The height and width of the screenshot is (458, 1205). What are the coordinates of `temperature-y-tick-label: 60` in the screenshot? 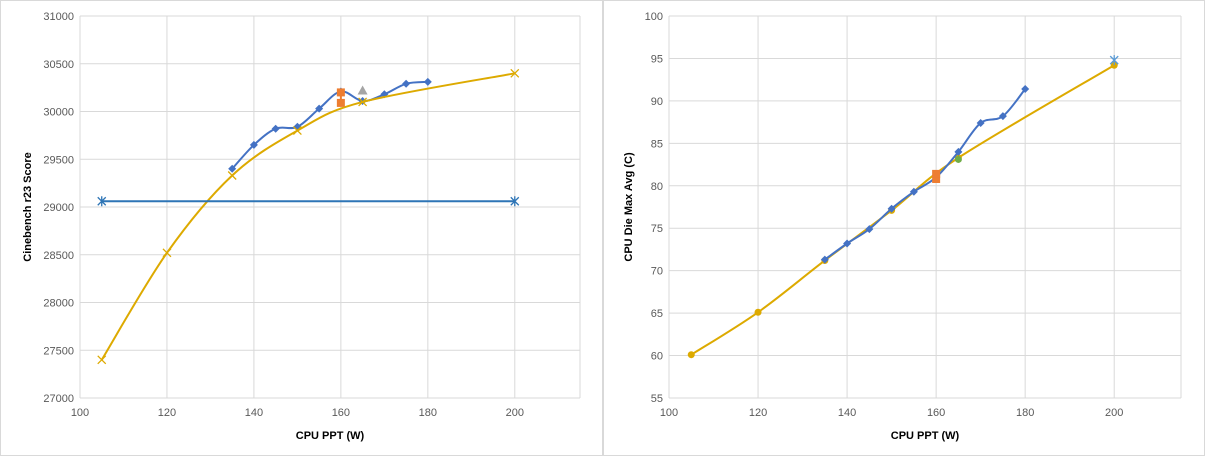 It's located at (657, 357).